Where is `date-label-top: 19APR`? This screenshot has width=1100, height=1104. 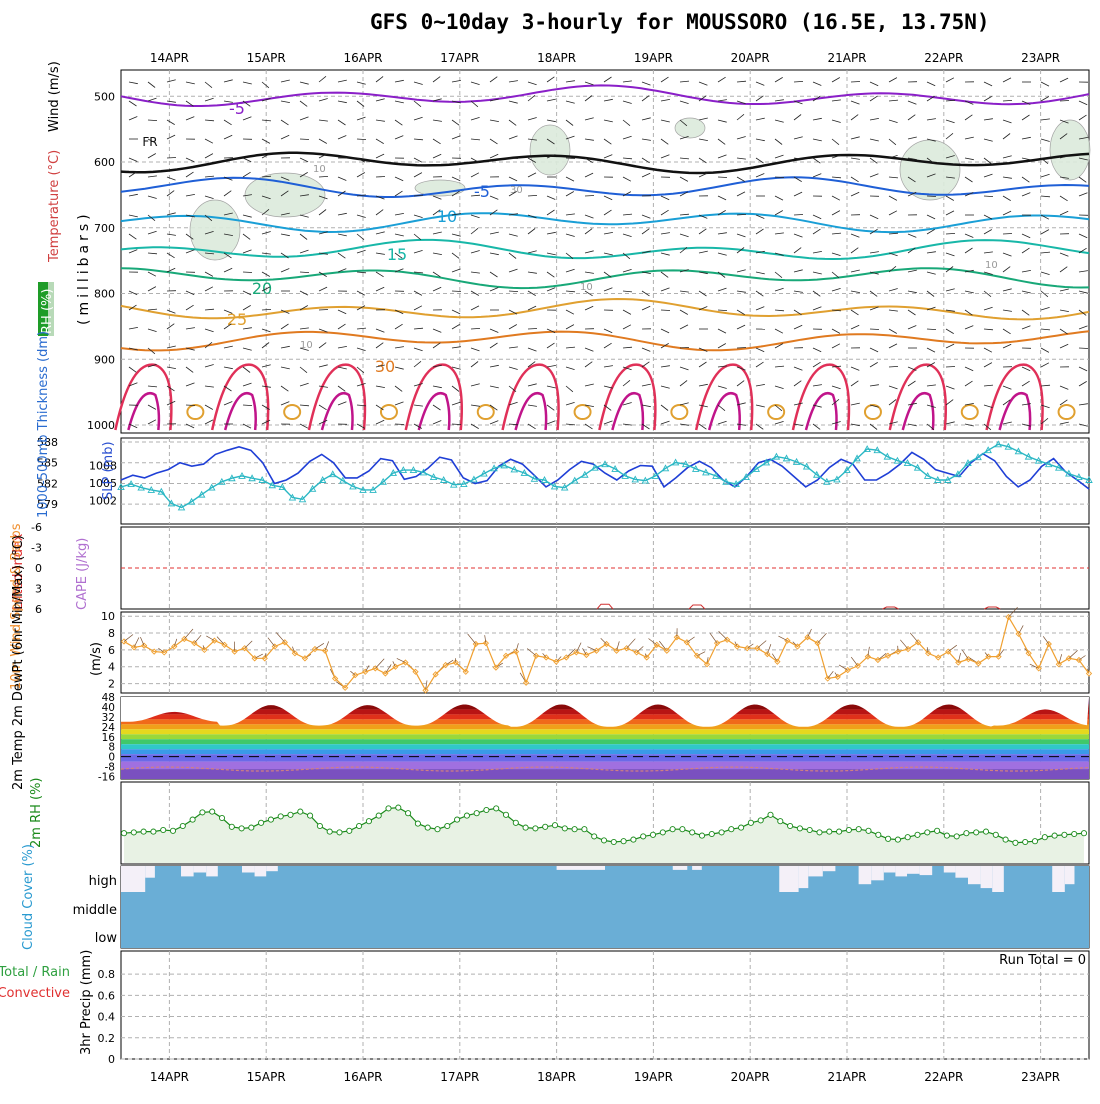
date-label-top: 19APR is located at coordinates (653, 58).